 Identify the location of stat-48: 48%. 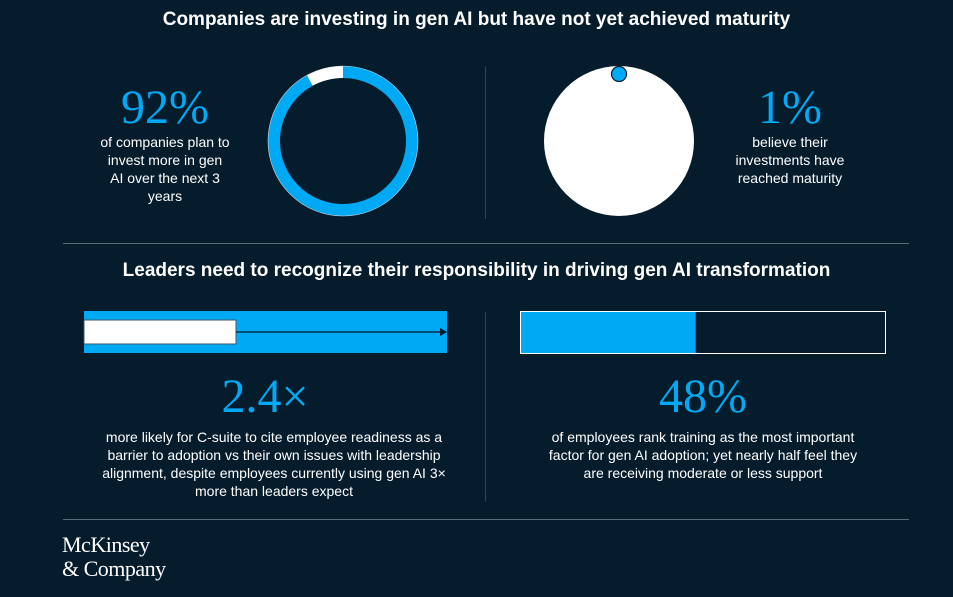
(703, 396).